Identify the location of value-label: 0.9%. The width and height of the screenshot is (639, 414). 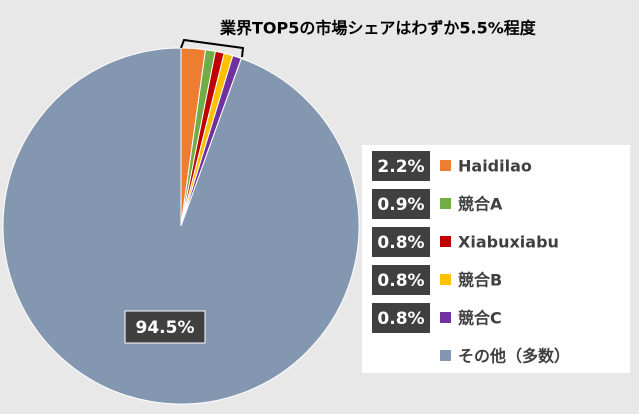
(400, 205).